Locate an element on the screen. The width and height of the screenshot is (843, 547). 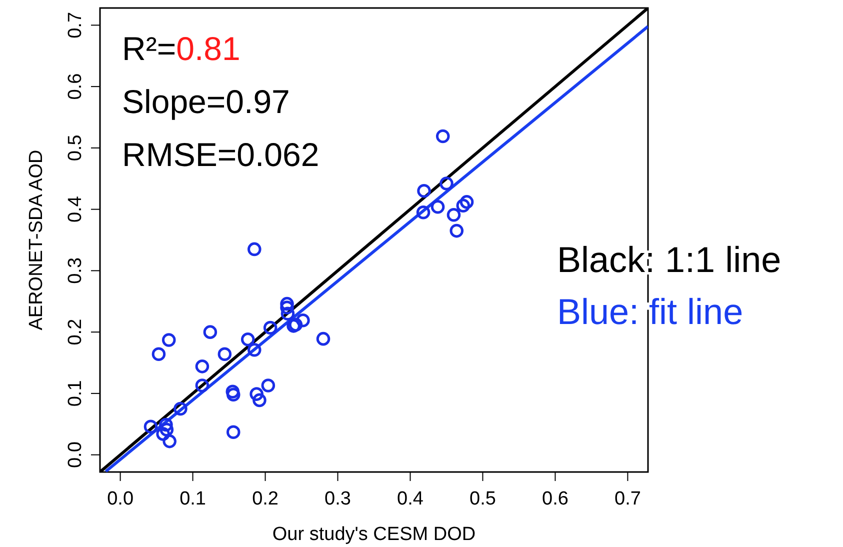
x-tick-label: 0.2 is located at coordinates (265, 499).